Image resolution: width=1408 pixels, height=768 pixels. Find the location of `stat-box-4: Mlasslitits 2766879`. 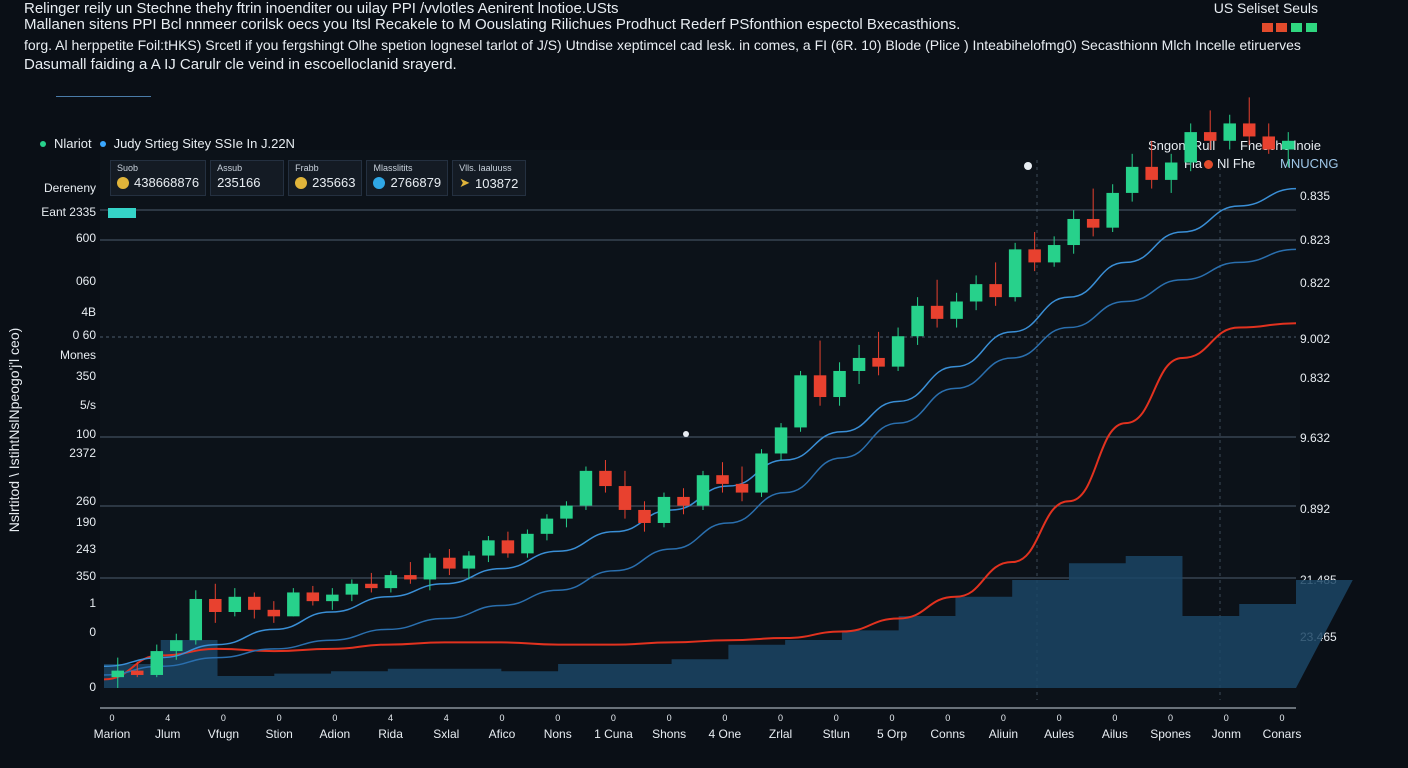

stat-box-4: Mlasslitits 2766879 is located at coordinates (407, 178).